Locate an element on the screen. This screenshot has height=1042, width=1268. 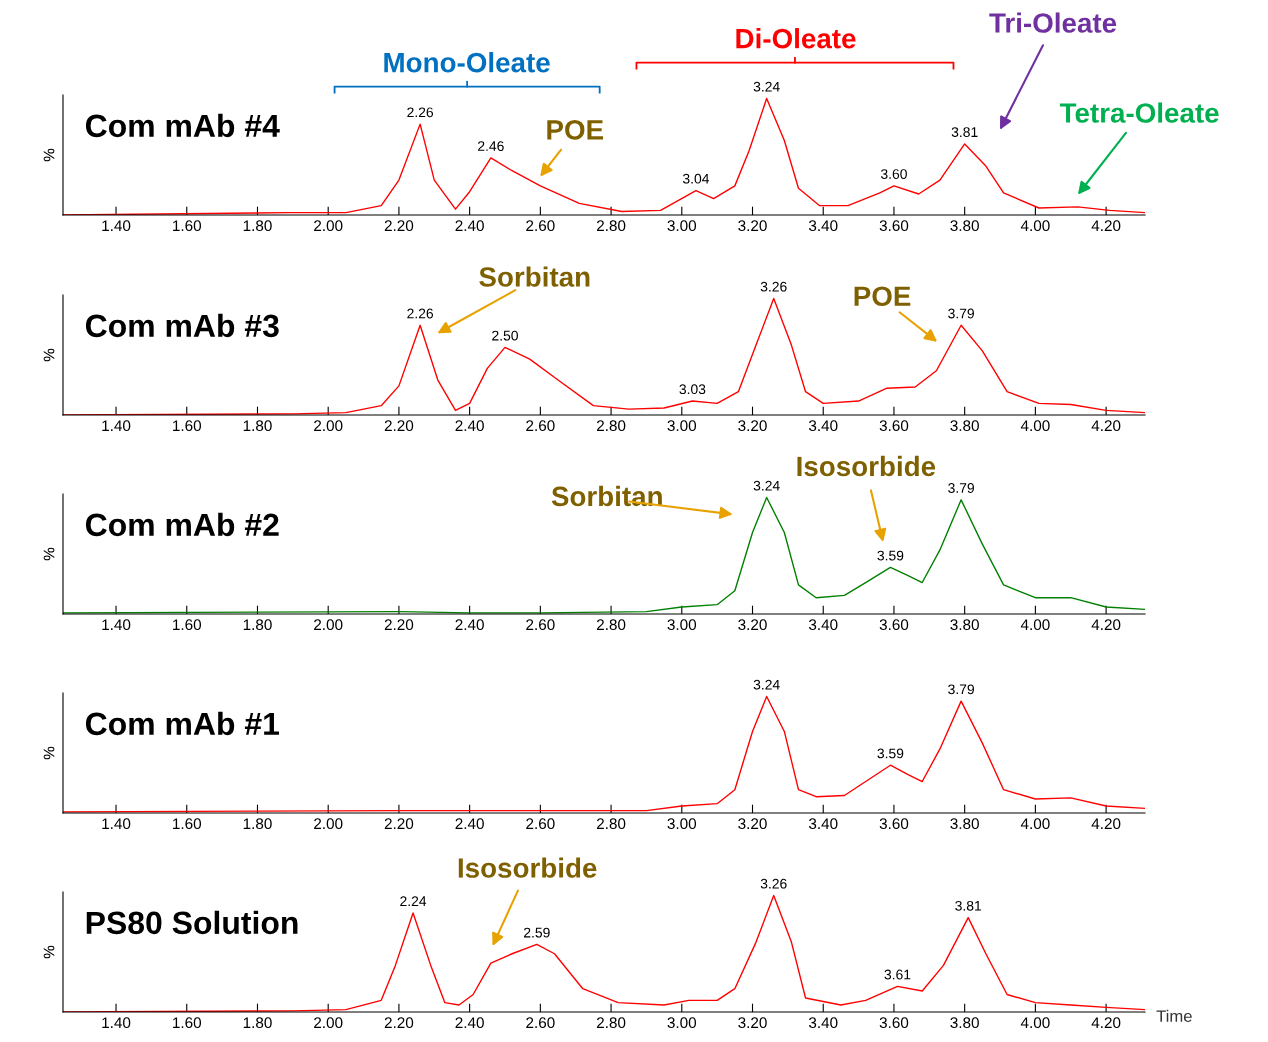
text: Mono-Oleate is located at coordinates (467, 62).